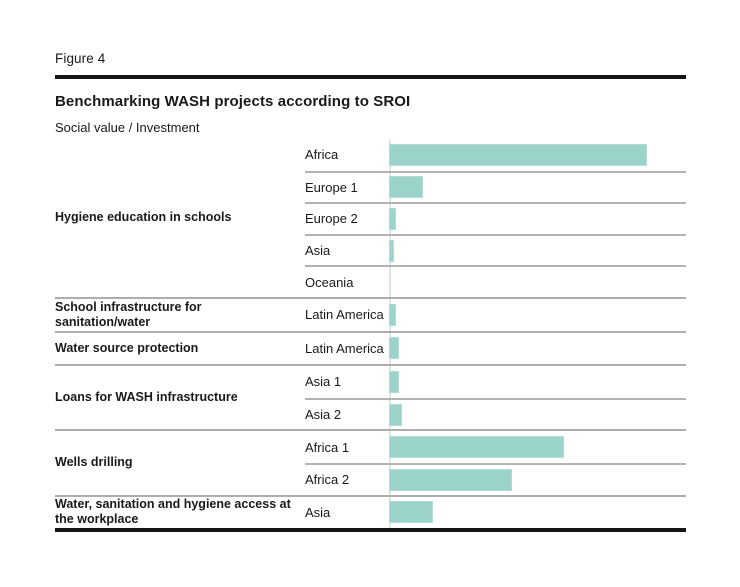  I want to click on chart-row: Oceania, so click(495, 281).